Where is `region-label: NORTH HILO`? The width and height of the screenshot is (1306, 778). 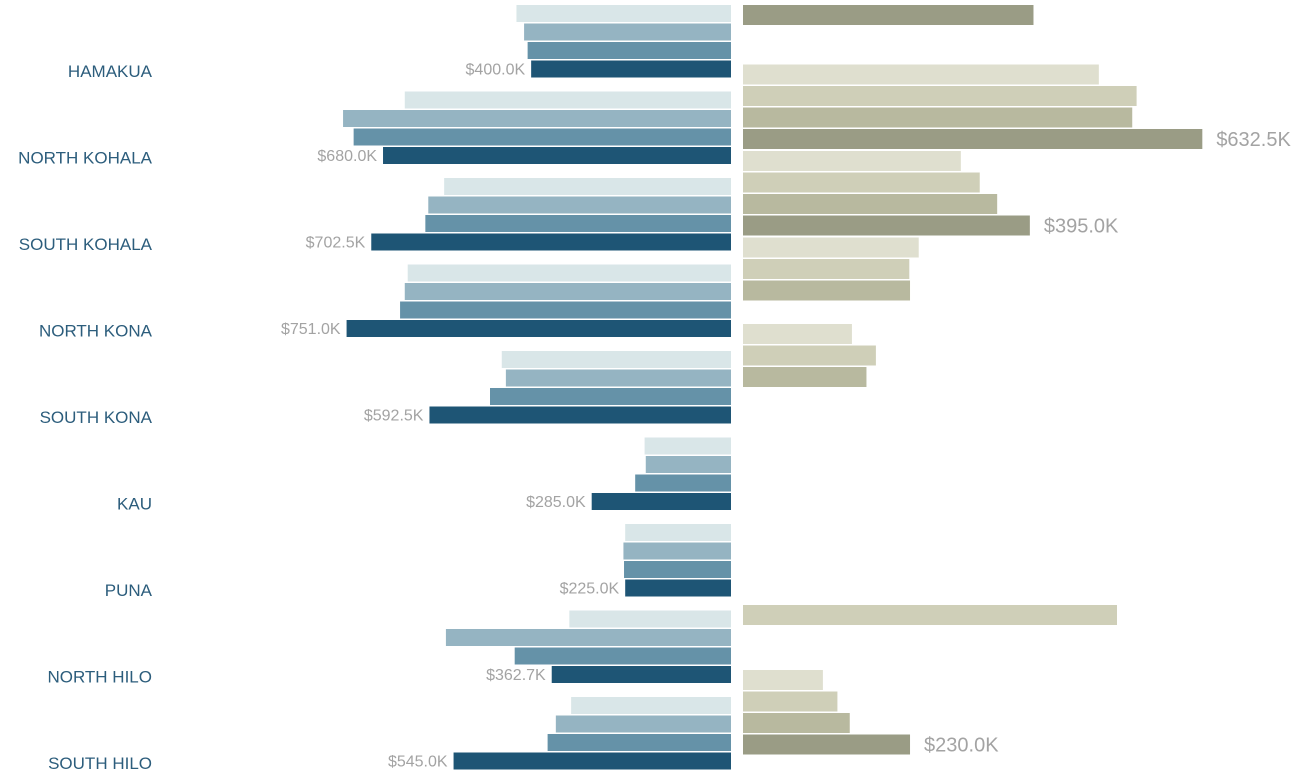
region-label: NORTH HILO is located at coordinates (99, 677).